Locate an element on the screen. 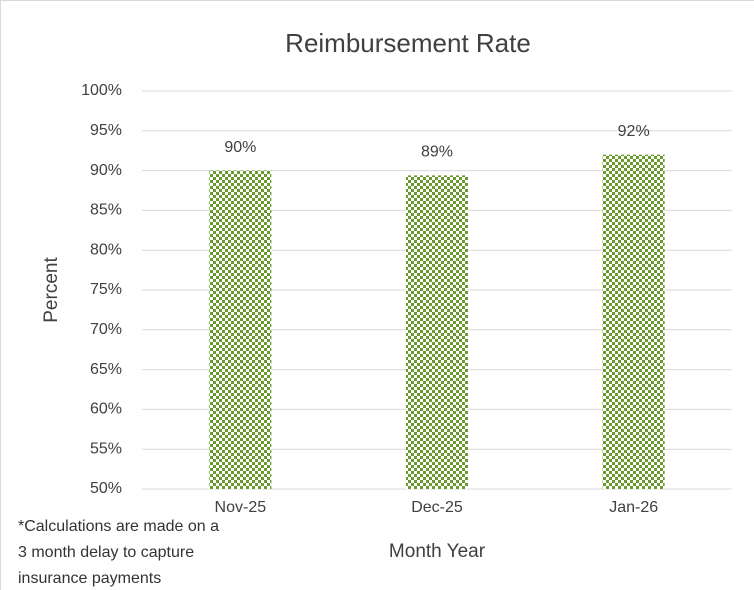  y-tick-label: 80% is located at coordinates (106, 249).